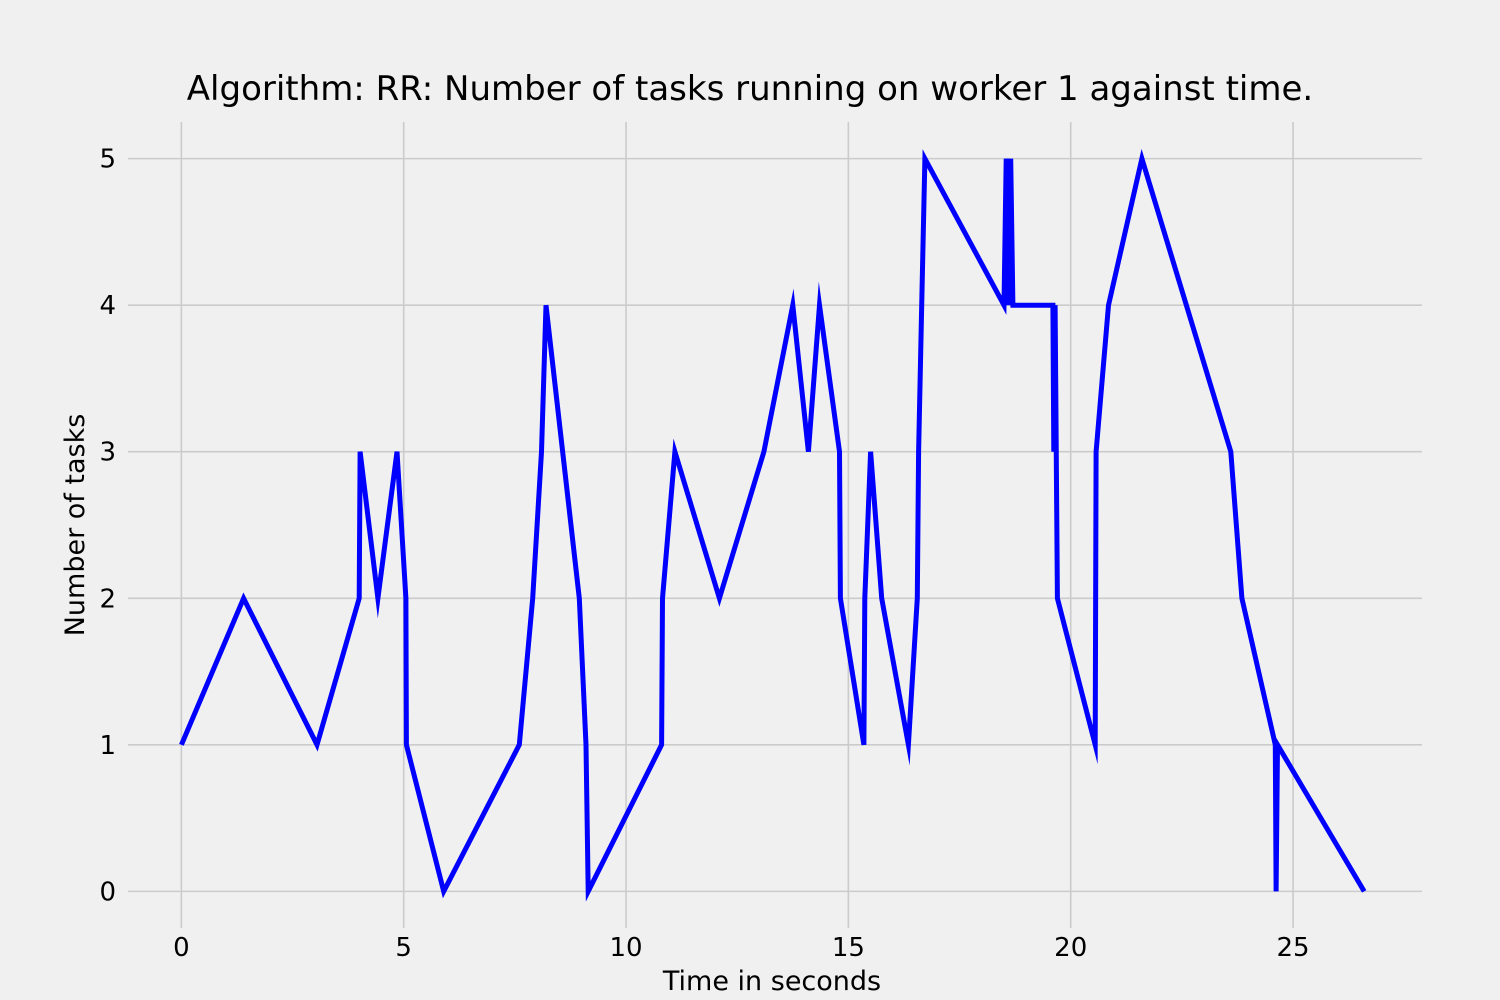 This screenshot has height=1000, width=1500. What do you see at coordinates (107, 892) in the screenshot?
I see `y-tick-label: 0` at bounding box center [107, 892].